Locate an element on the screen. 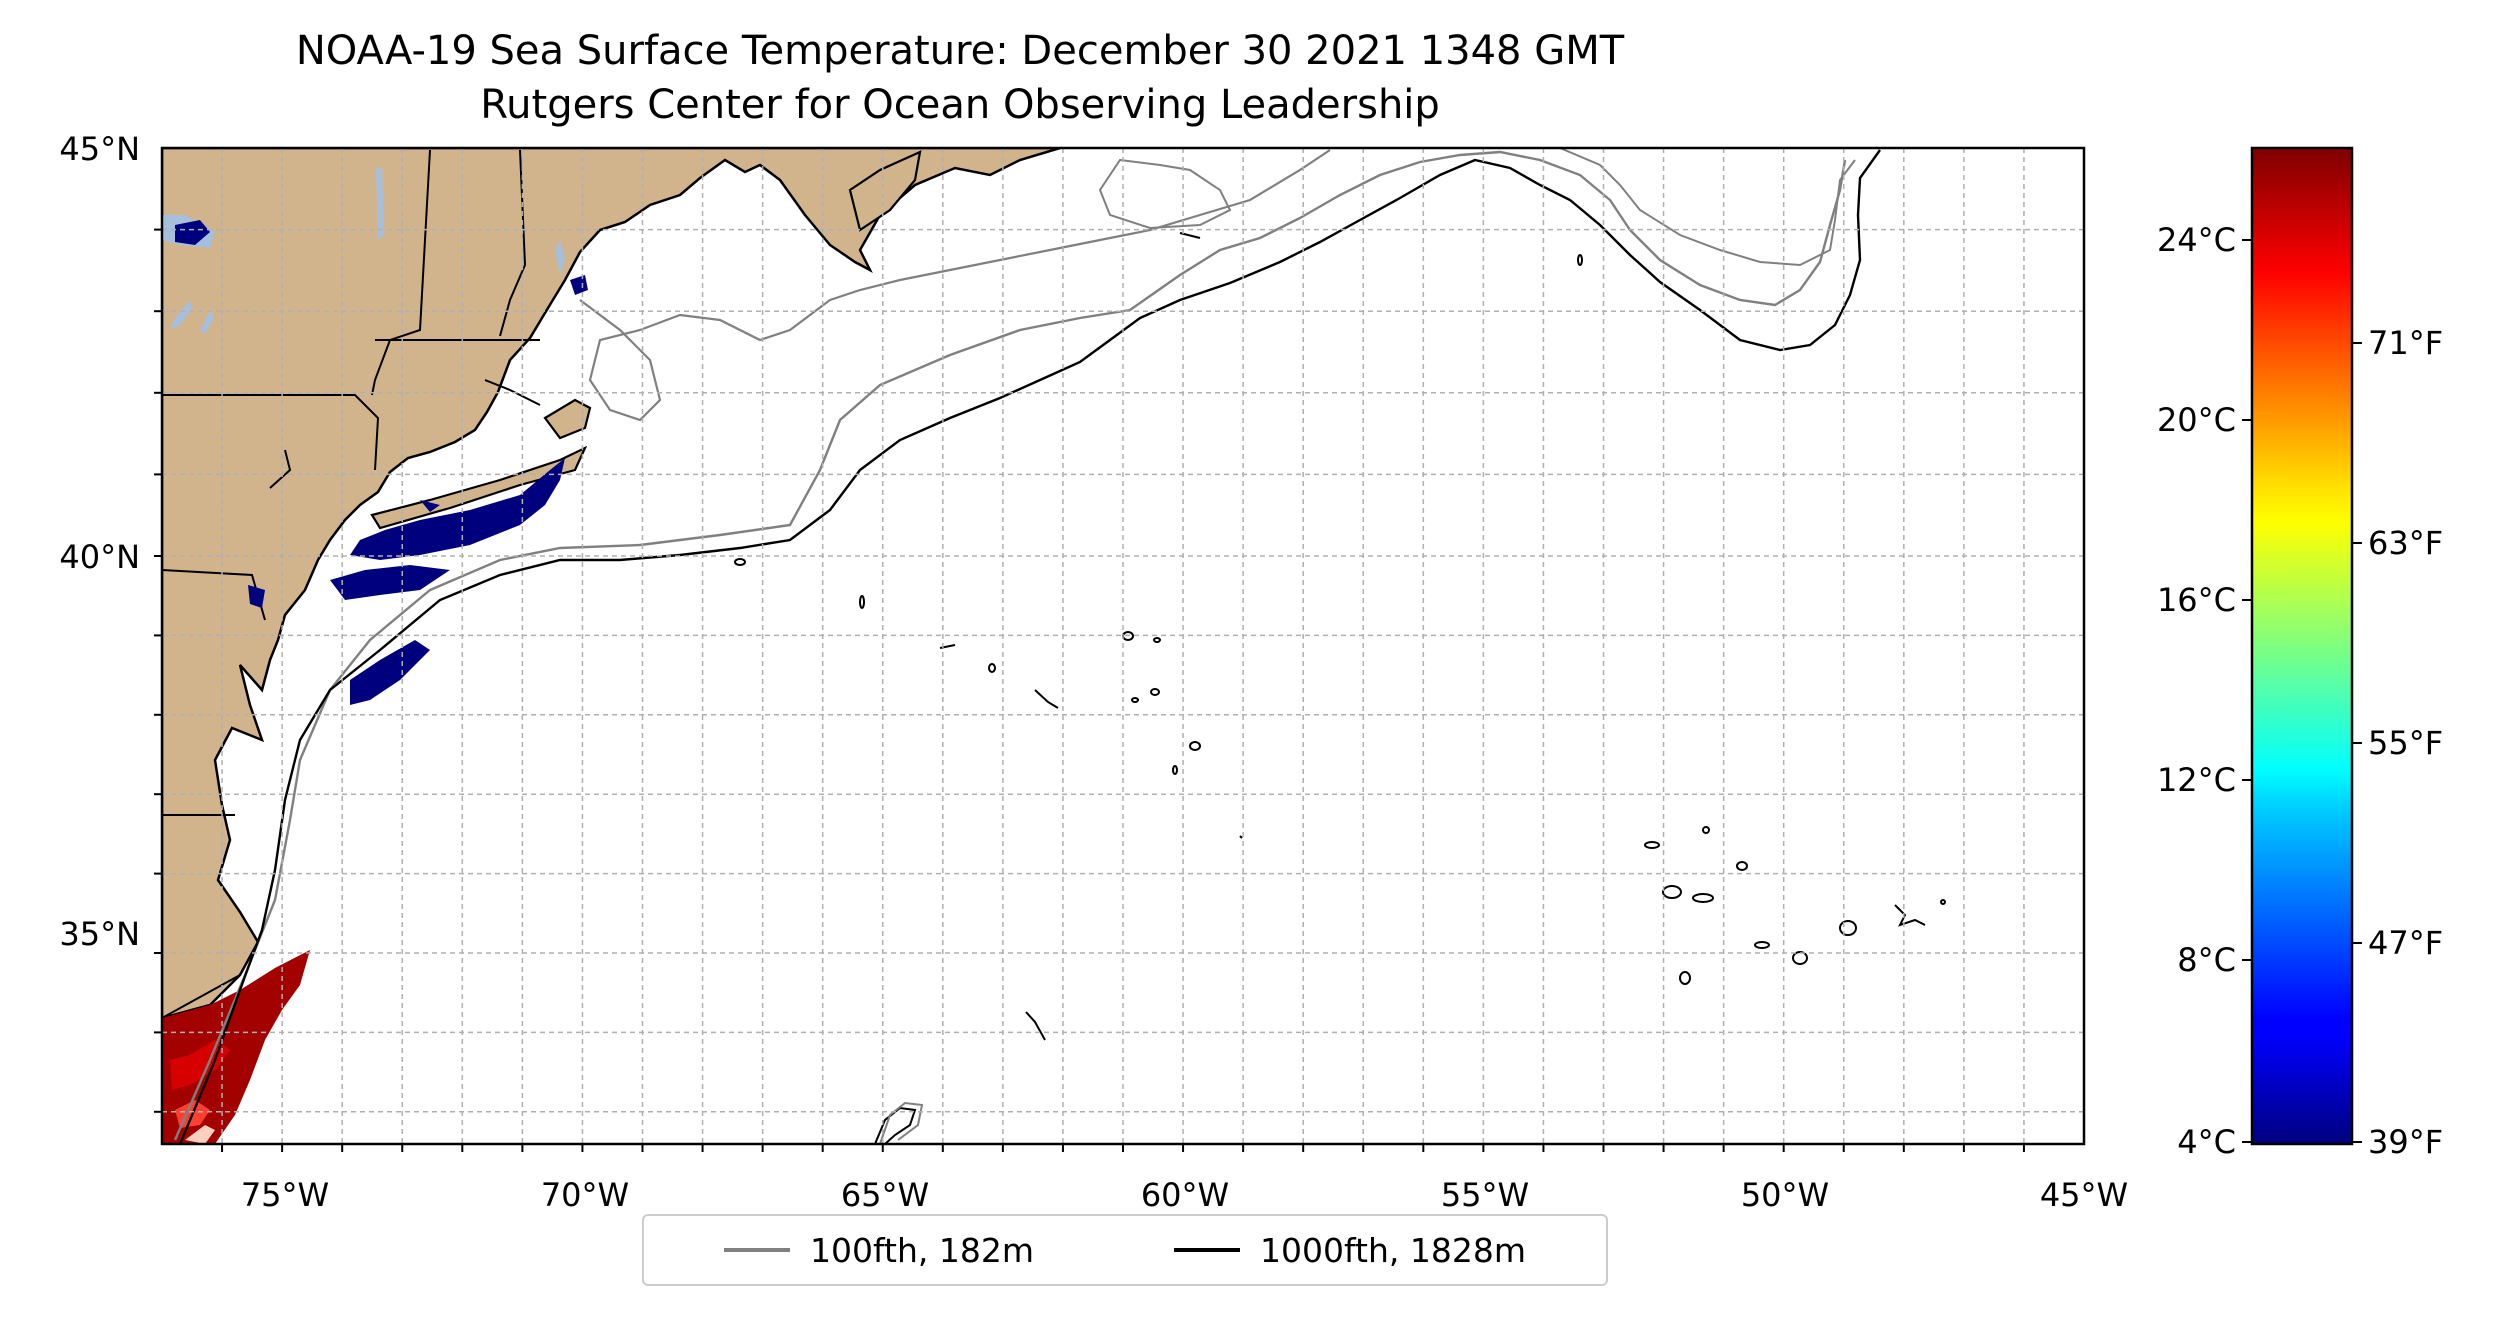 The width and height of the screenshot is (2502, 1318). colorbar-fahrenheit-label: 47°F is located at coordinates (2405, 943).